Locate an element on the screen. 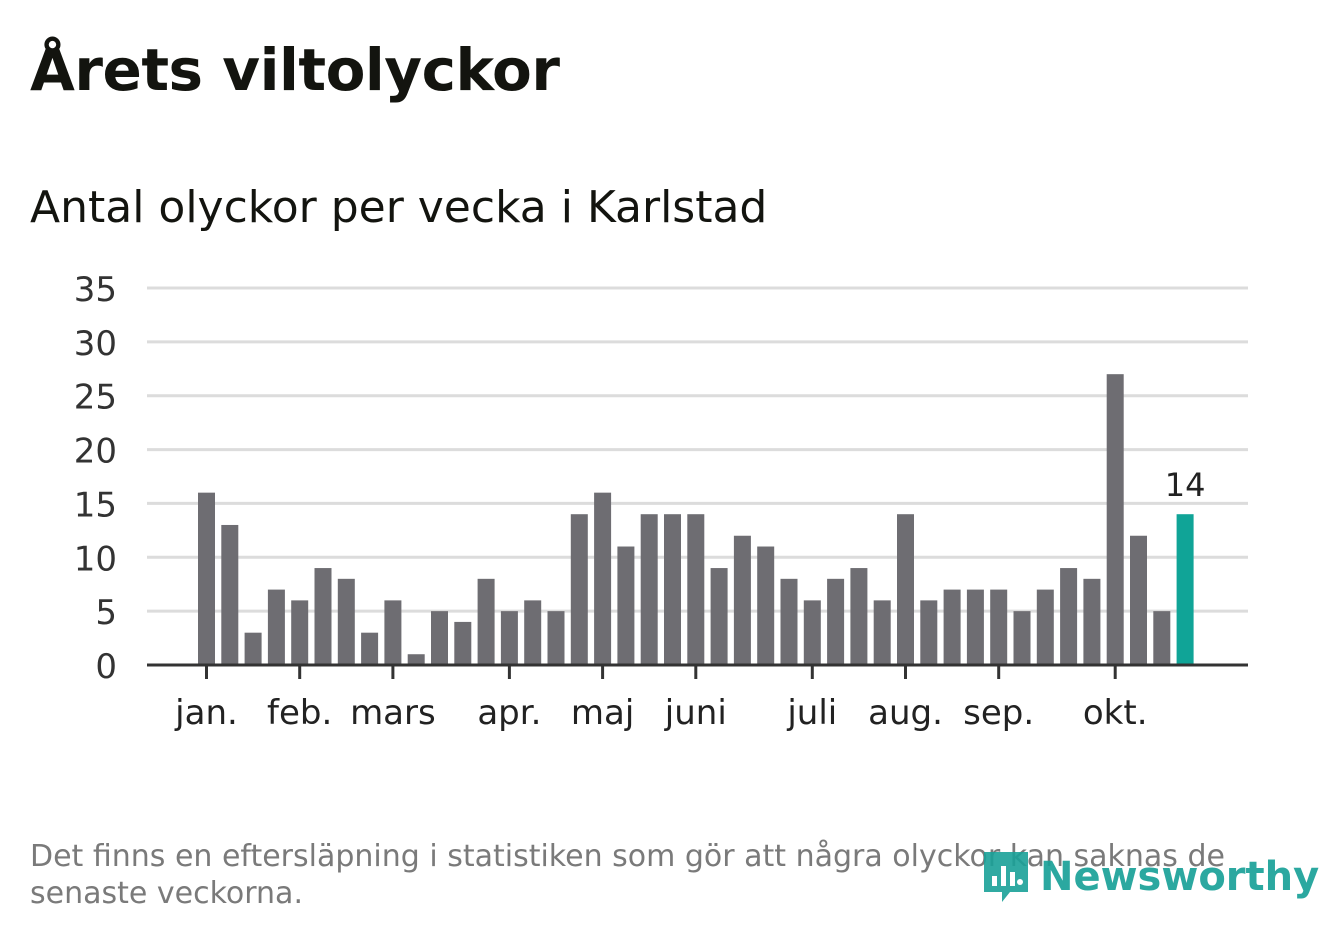  newsworthy-logo: Newsworthy is located at coordinates (1149, 877).